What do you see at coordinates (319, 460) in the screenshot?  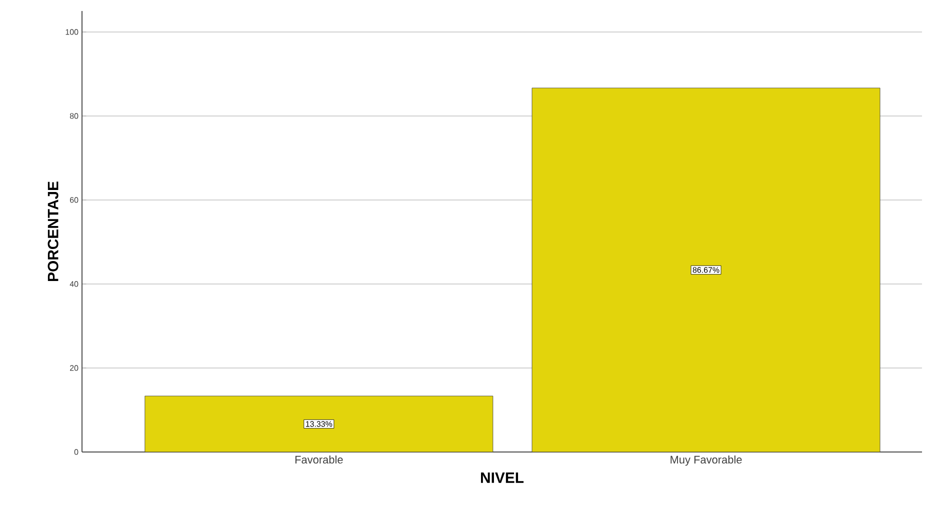 I see `x-tick-label: Favorable` at bounding box center [319, 460].